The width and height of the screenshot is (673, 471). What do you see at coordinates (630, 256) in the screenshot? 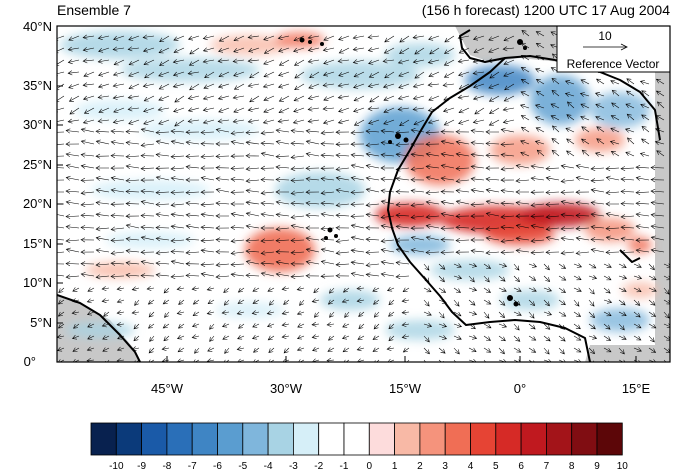
I see `lake-chad` at bounding box center [630, 256].